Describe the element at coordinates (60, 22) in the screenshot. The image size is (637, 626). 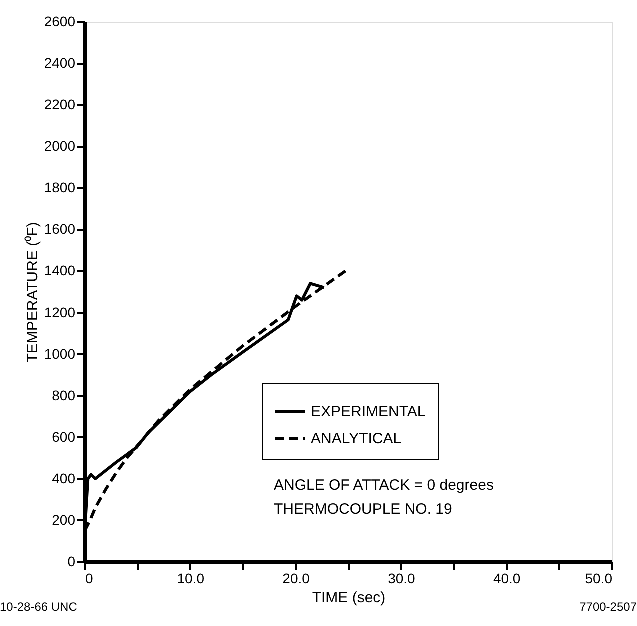
I see `y-tick-label: 2600` at that location.